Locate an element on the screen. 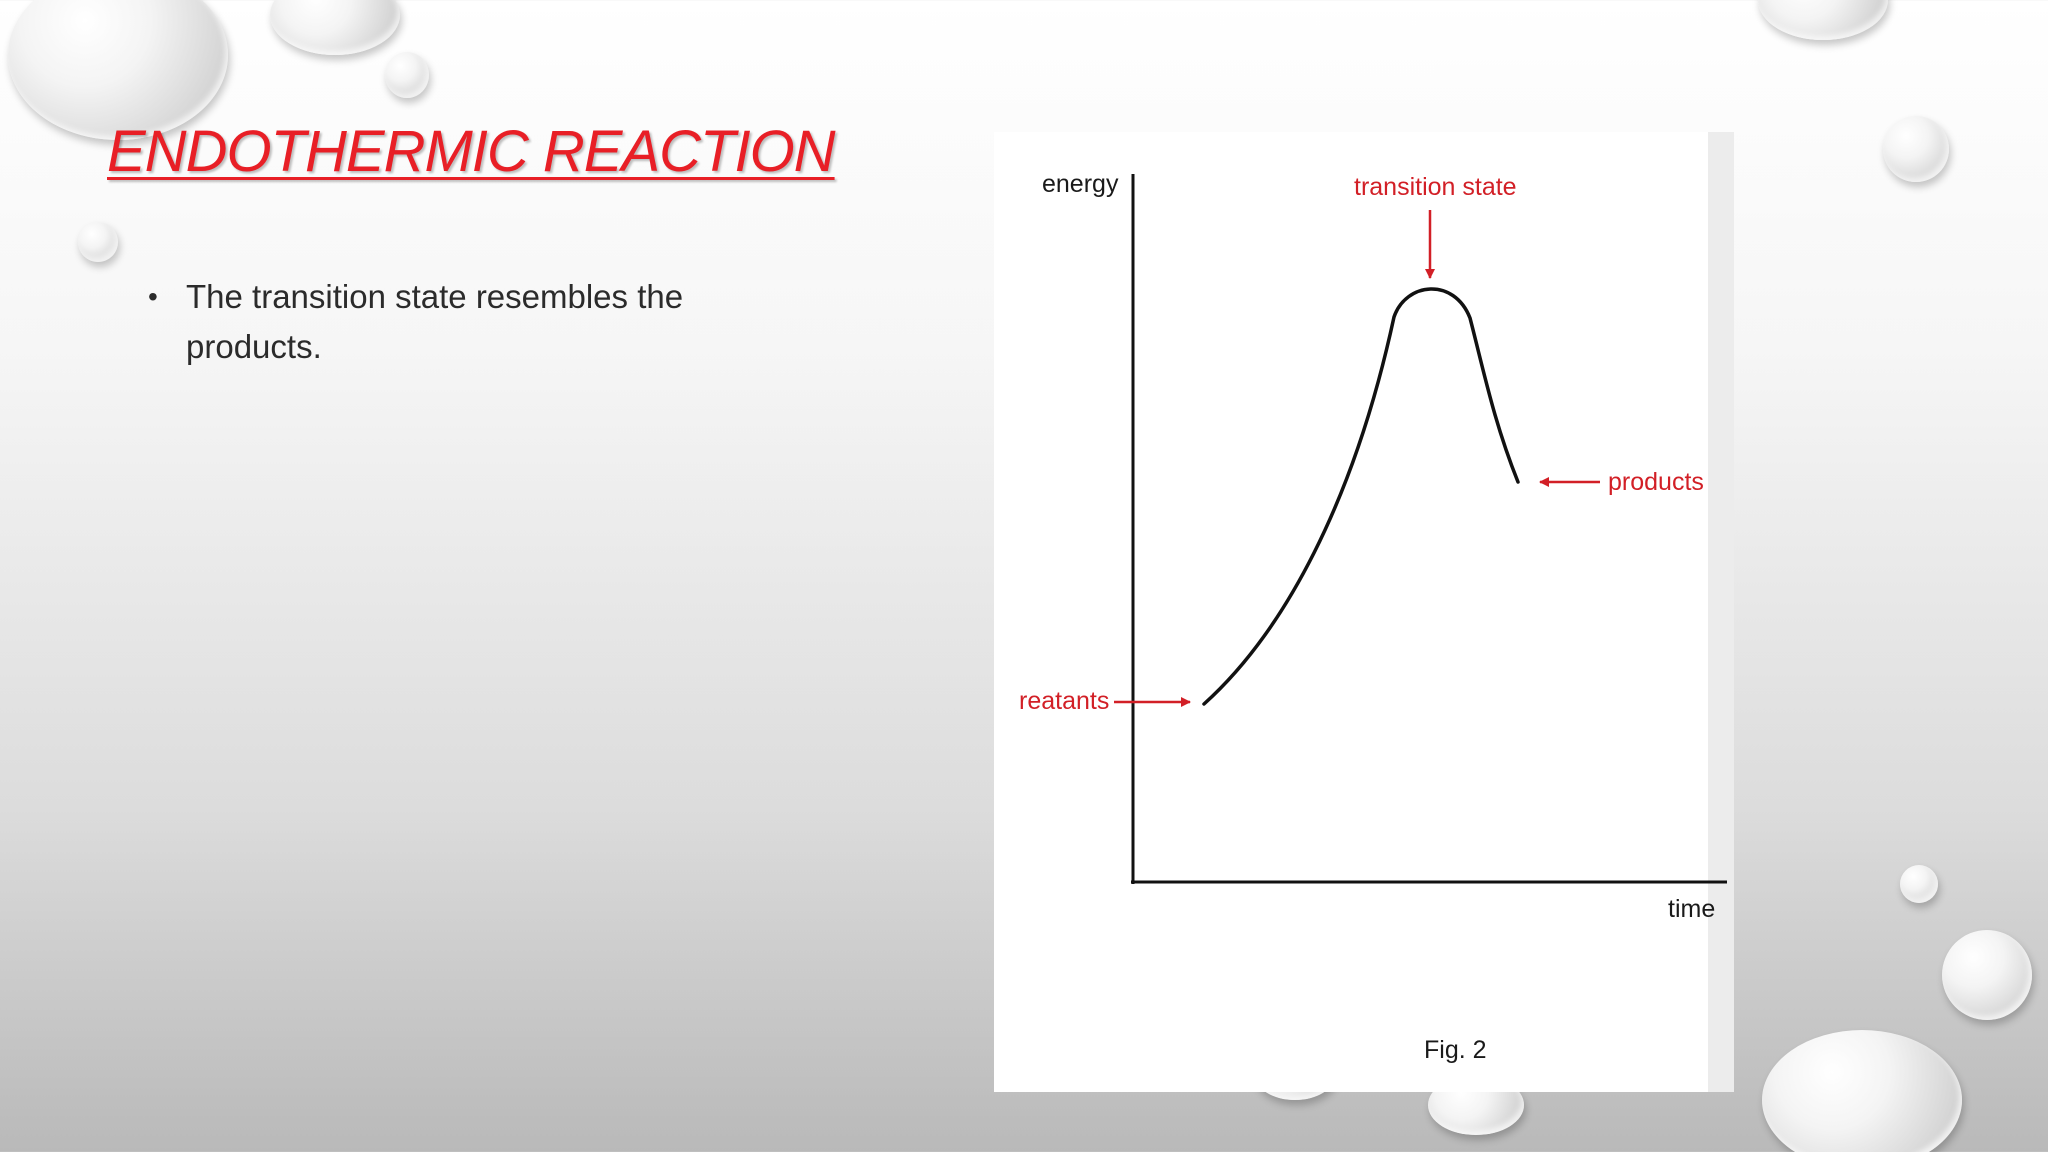 Image resolution: width=2048 pixels, height=1152 pixels. energy-curve is located at coordinates (1361, 496).